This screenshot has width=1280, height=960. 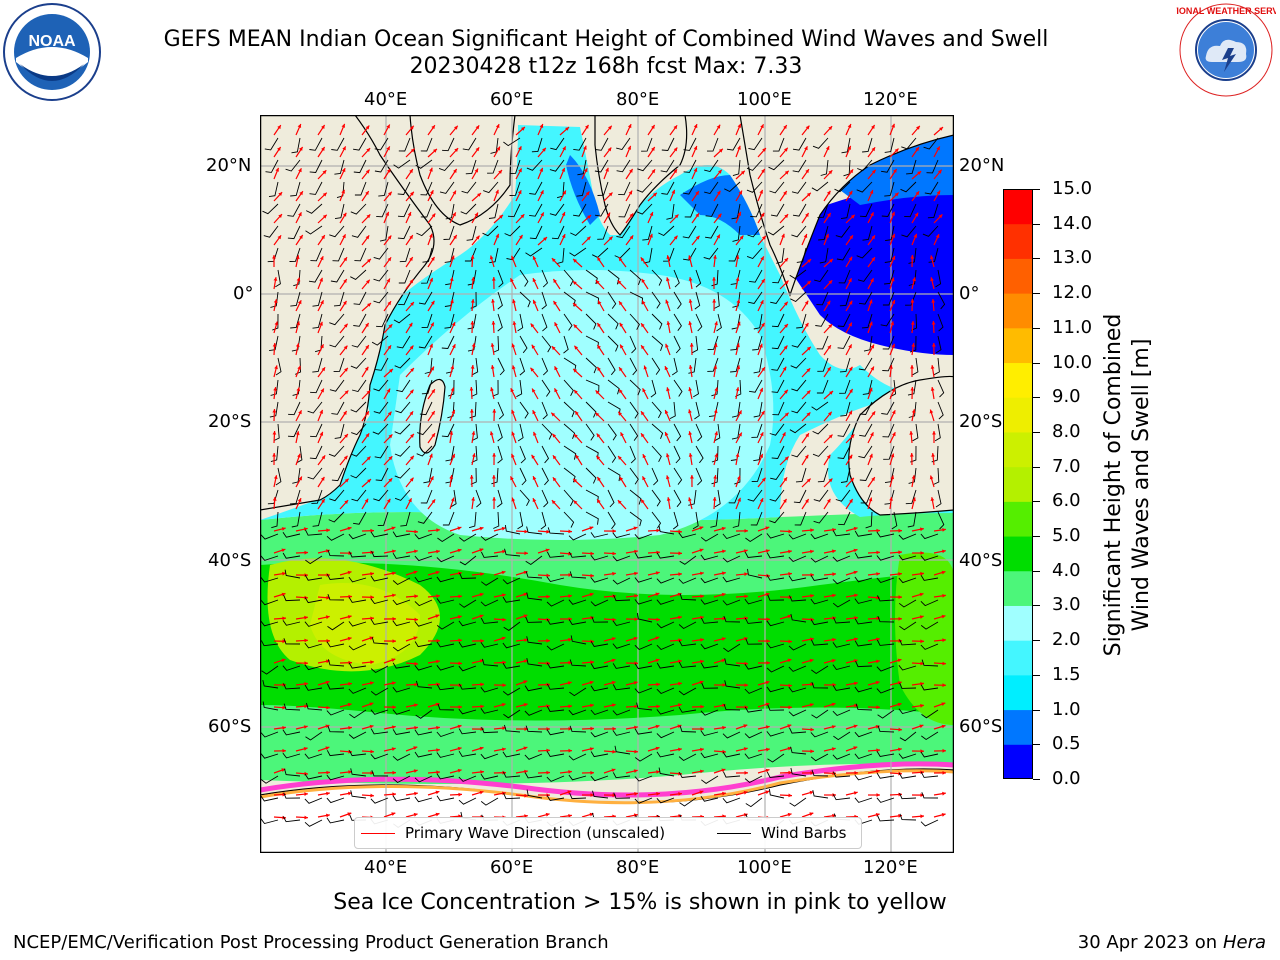 I want to click on top-lon-label: 120°E, so click(x=890, y=99).